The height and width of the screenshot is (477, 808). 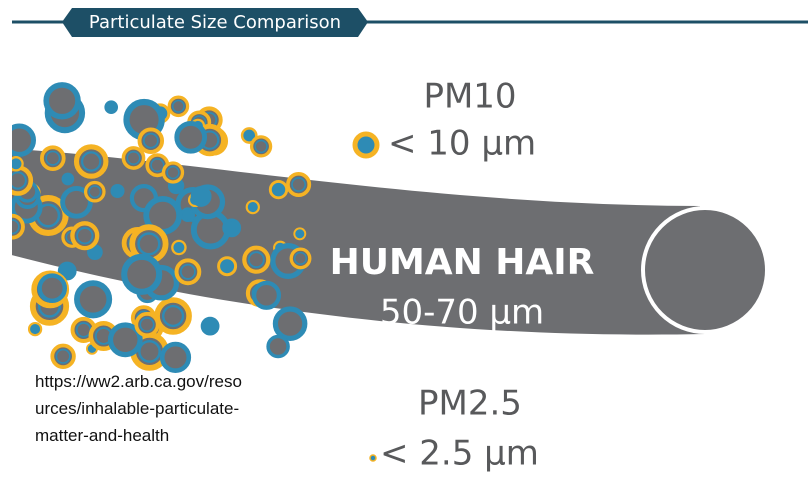 I want to click on pm25-size: < 2.5 μm, so click(x=459, y=454).